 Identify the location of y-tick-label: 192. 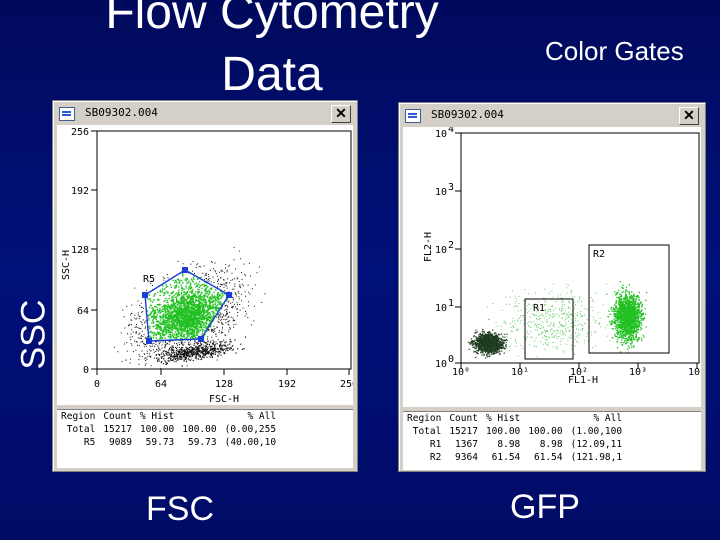
(80, 191).